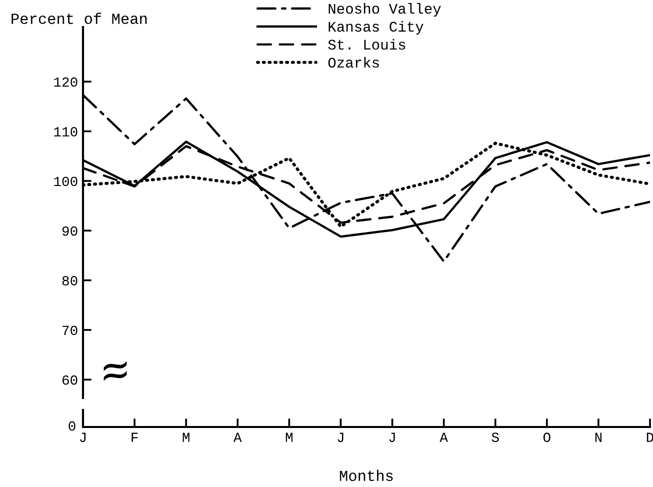  What do you see at coordinates (366, 476) in the screenshot?
I see `text: Months` at bounding box center [366, 476].